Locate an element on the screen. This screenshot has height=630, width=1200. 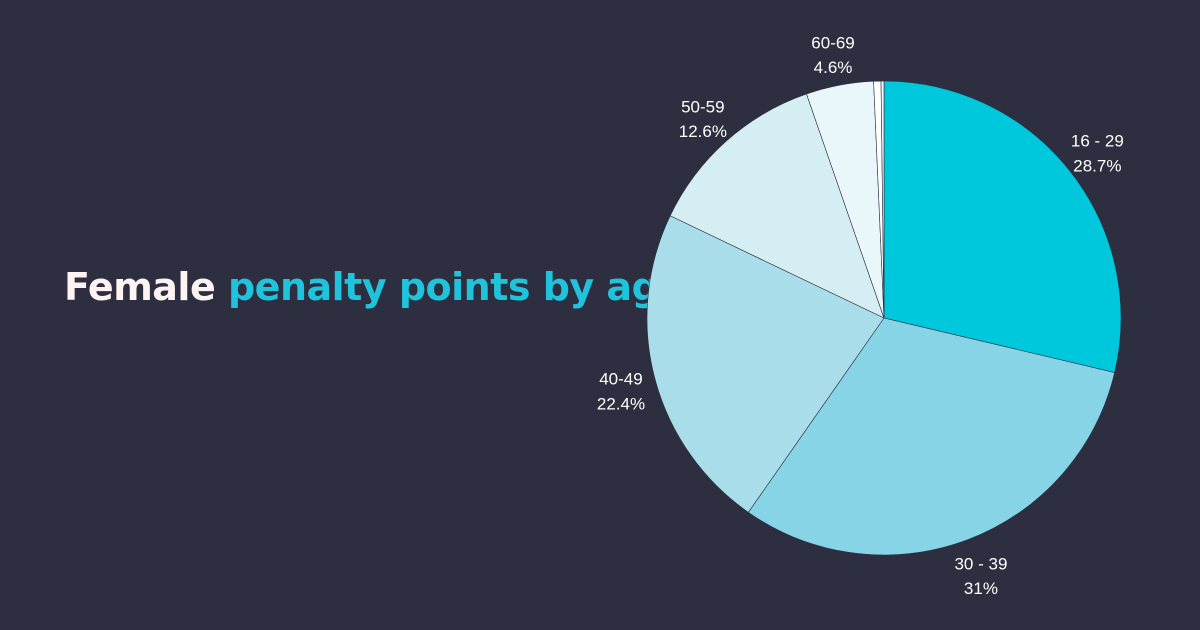
slice-value-label: 31% is located at coordinates (981, 588).